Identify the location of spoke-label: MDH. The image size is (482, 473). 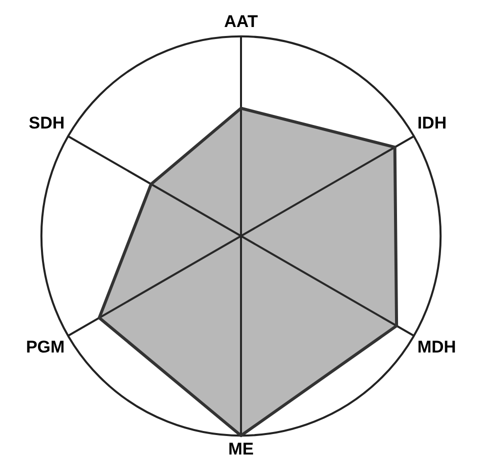
(436, 347).